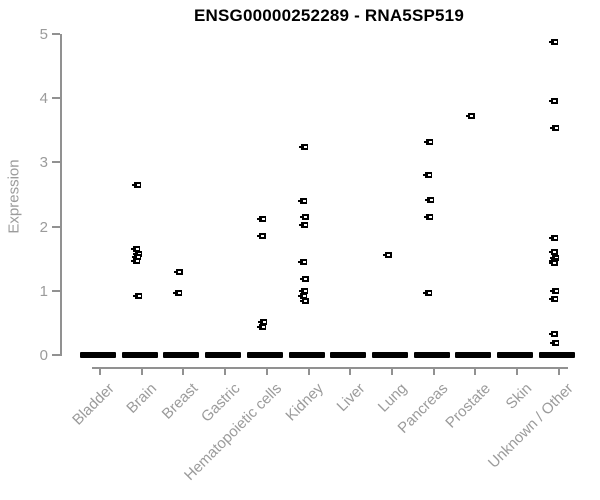 The width and height of the screenshot is (600, 500). What do you see at coordinates (43, 291) in the screenshot?
I see `y-tick-label: 1` at bounding box center [43, 291].